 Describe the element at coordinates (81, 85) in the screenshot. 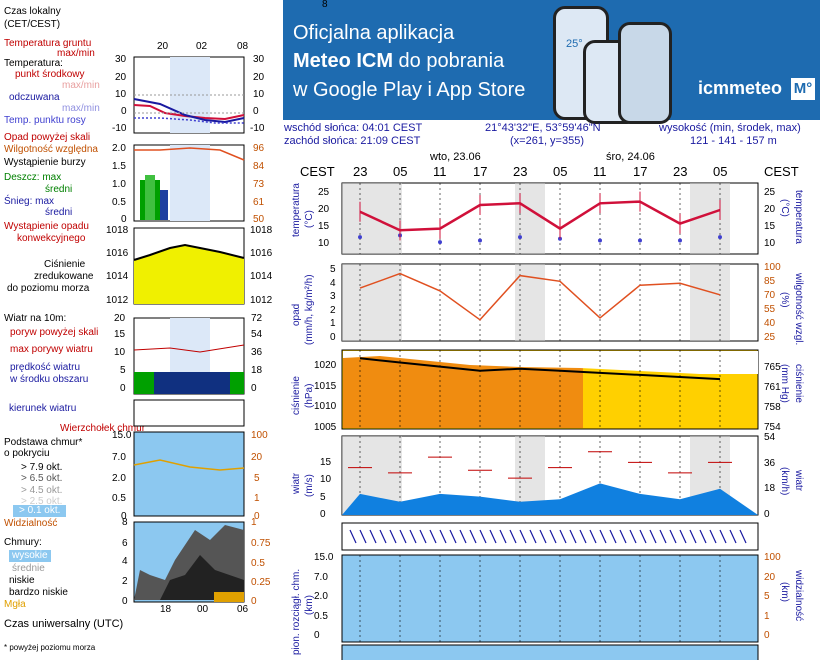

I see `maxmin-1: max/min` at that location.